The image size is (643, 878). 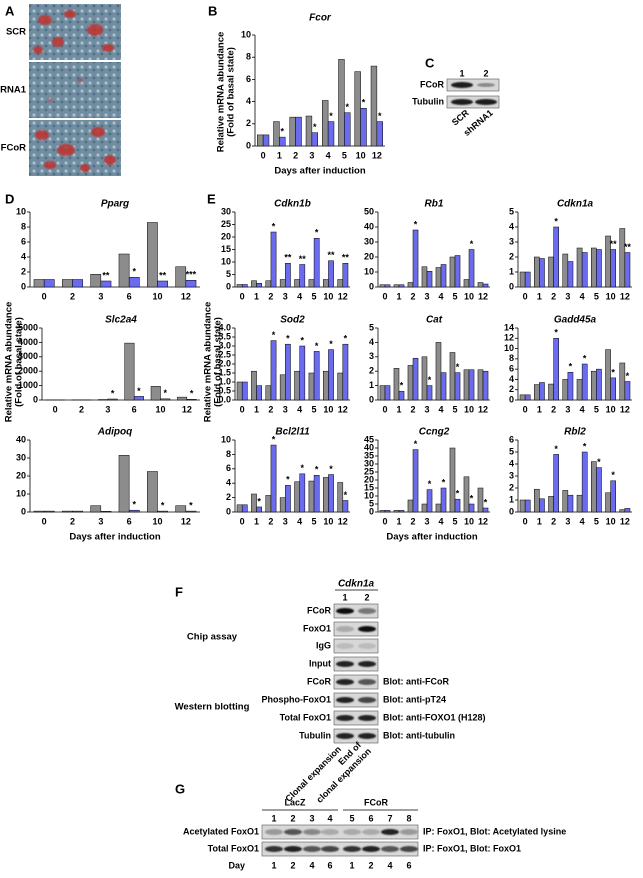 What do you see at coordinates (511, 499) in the screenshot?
I see `y-tick-label: 1` at bounding box center [511, 499].